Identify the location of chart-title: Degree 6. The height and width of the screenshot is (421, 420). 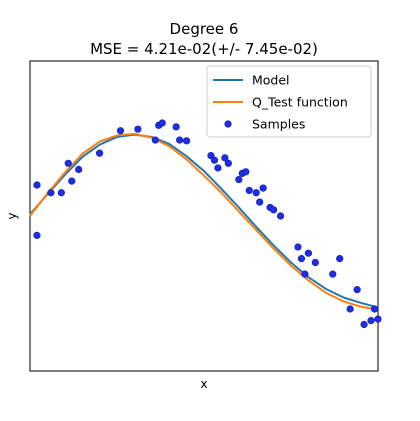
(204, 29).